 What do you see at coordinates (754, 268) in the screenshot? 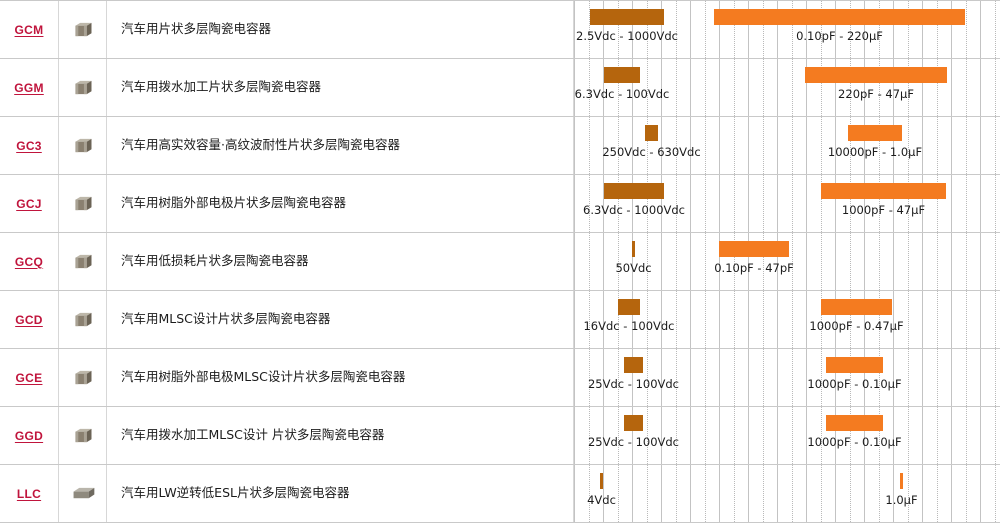
I see `capacitance-range-label: 0.10pF - 47pF` at bounding box center [754, 268].